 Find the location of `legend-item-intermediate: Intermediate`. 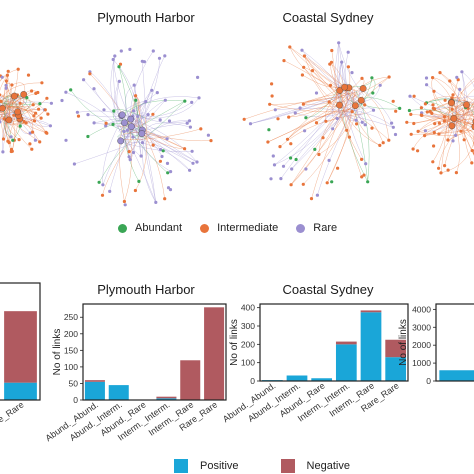

legend-item-intermediate: Intermediate is located at coordinates (239, 228).